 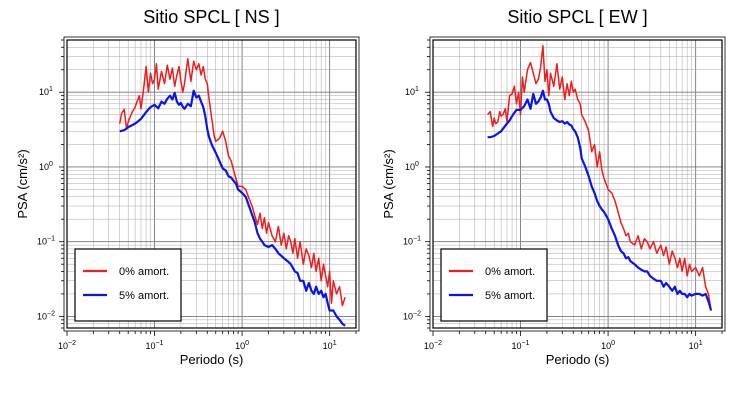 I want to click on chart-title: Sitio SPCL [ NS ], so click(x=211, y=17).